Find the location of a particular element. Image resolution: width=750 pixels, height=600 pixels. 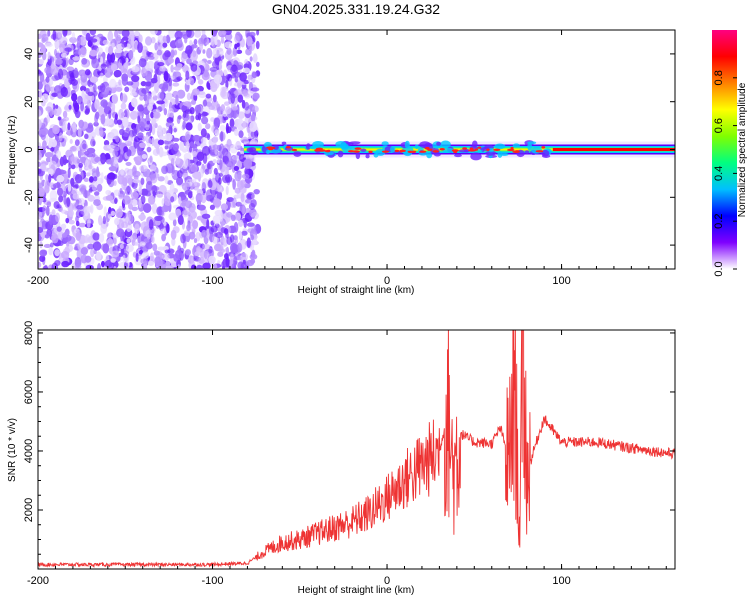

signal-inner is located at coordinates (459, 149).